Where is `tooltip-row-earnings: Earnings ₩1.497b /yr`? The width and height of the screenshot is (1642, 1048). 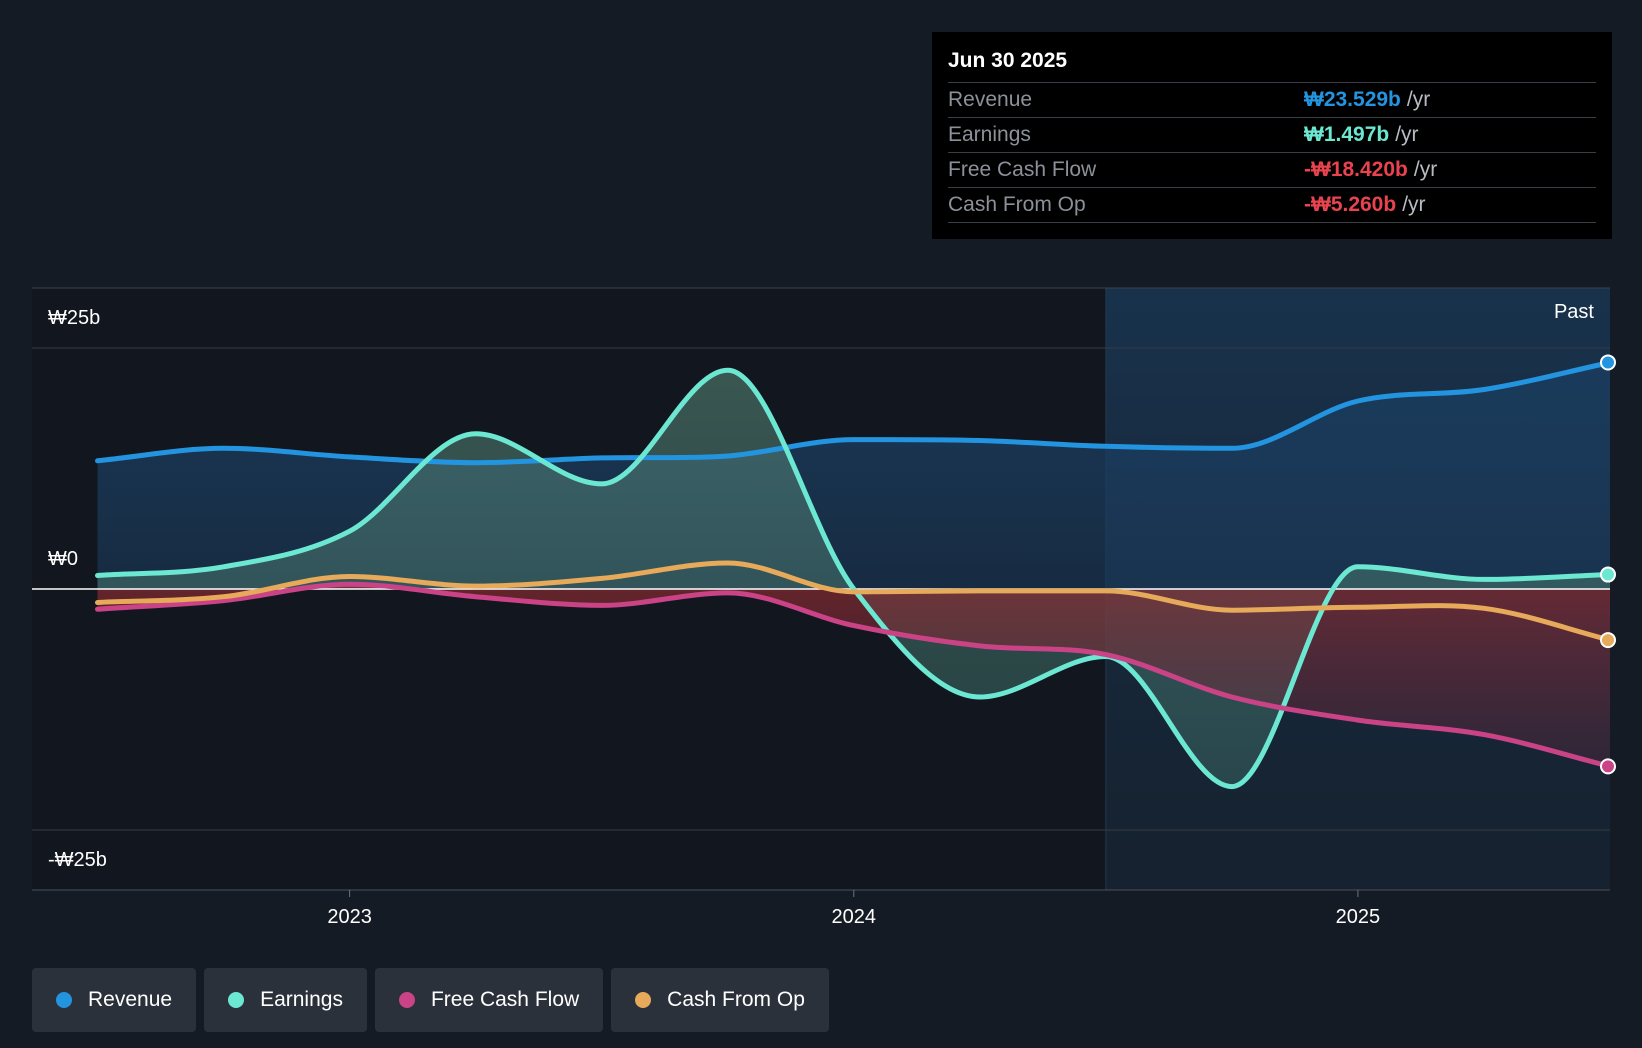
tooltip-row-earnings: Earnings ₩1.497b /yr is located at coordinates (1272, 135).